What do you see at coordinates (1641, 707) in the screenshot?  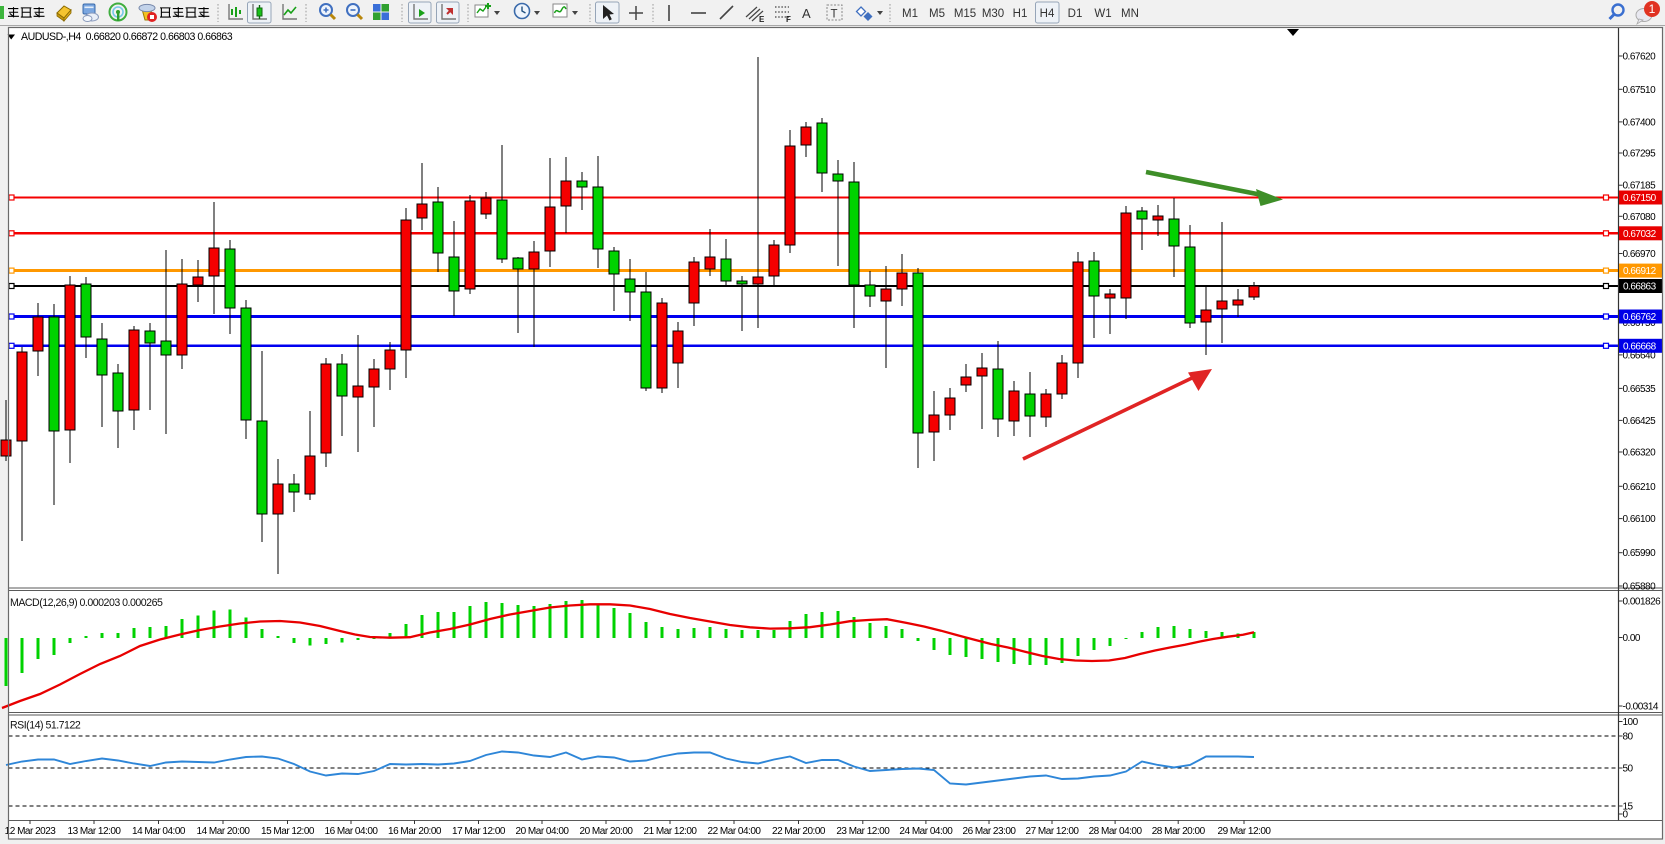 I see `svg-text: -0.00314` at bounding box center [1641, 707].